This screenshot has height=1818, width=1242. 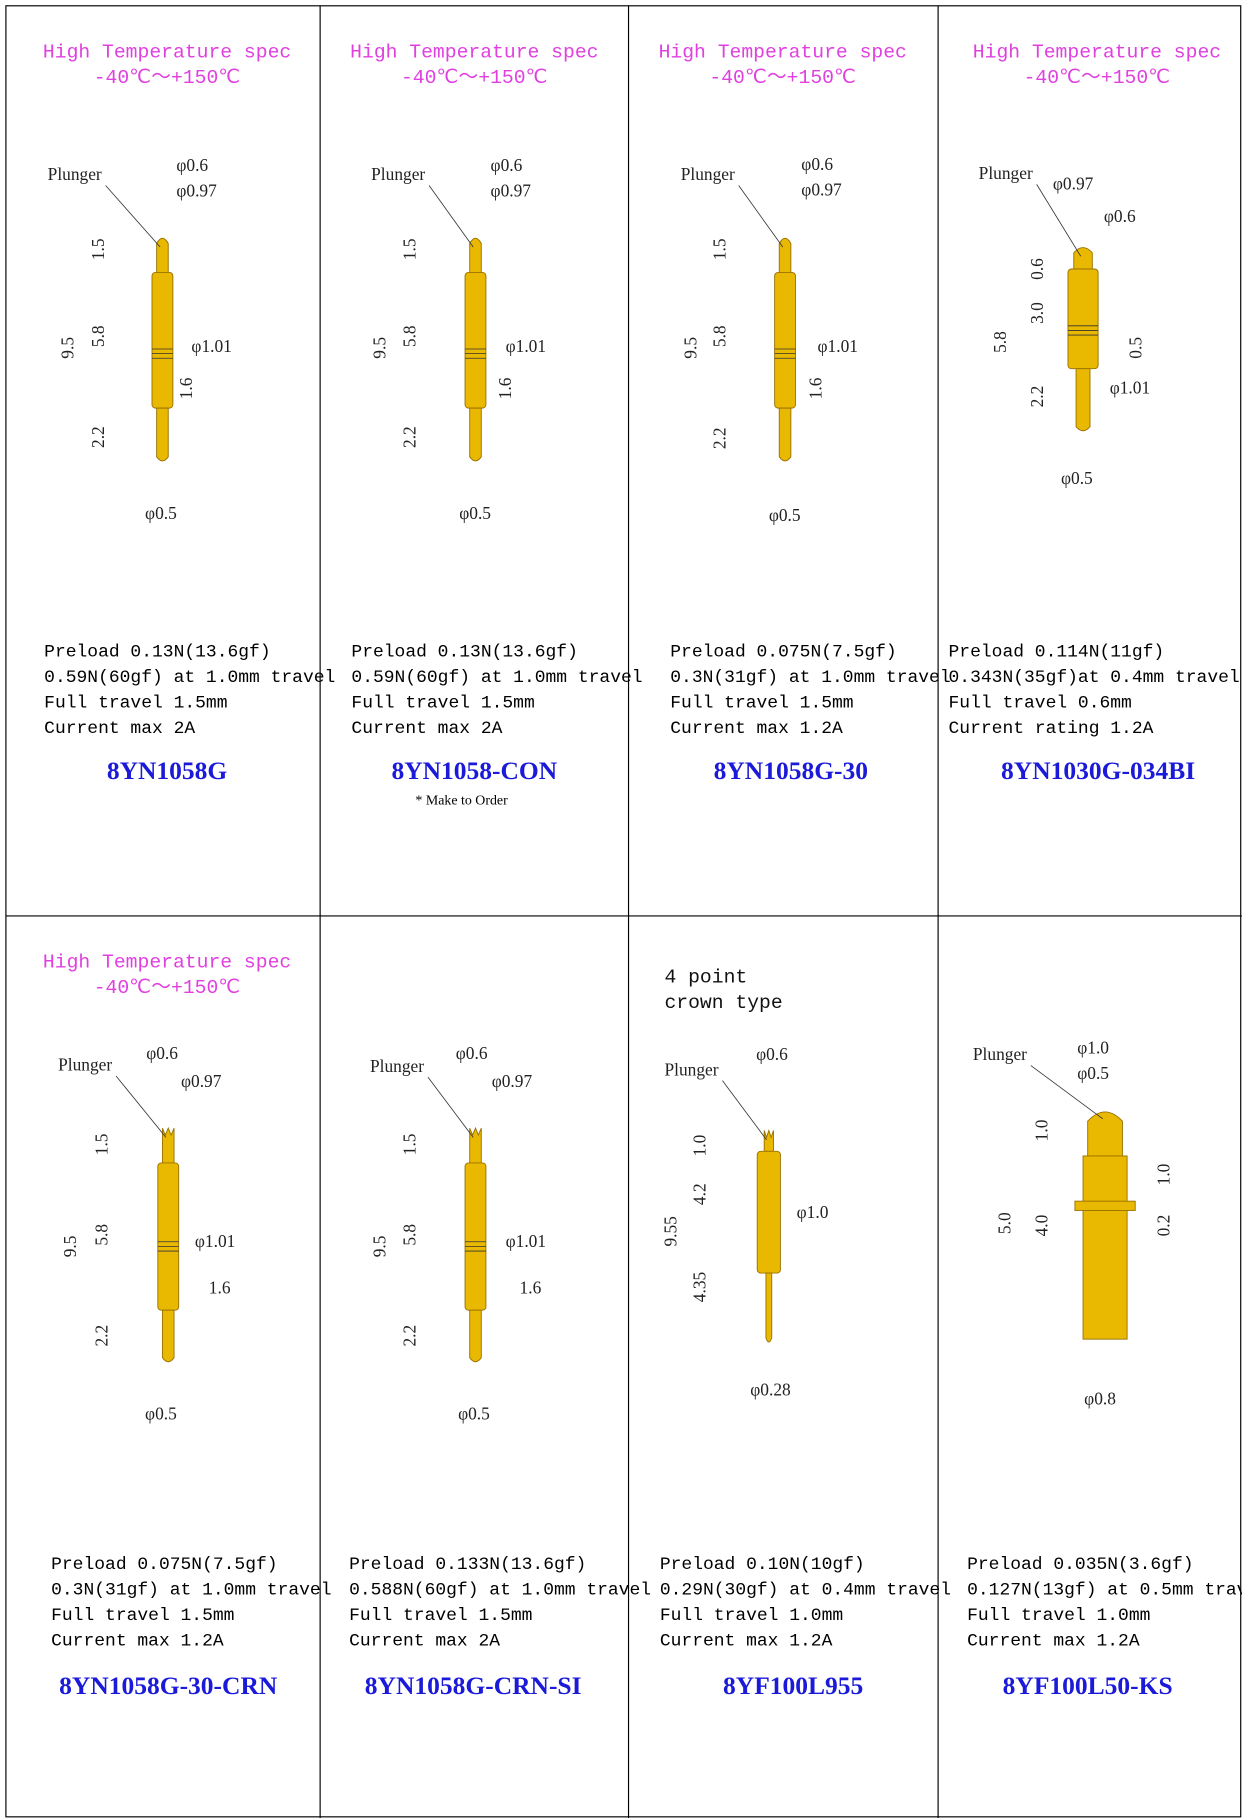 I want to click on part-number: 8YN1058G, so click(x=167, y=770).